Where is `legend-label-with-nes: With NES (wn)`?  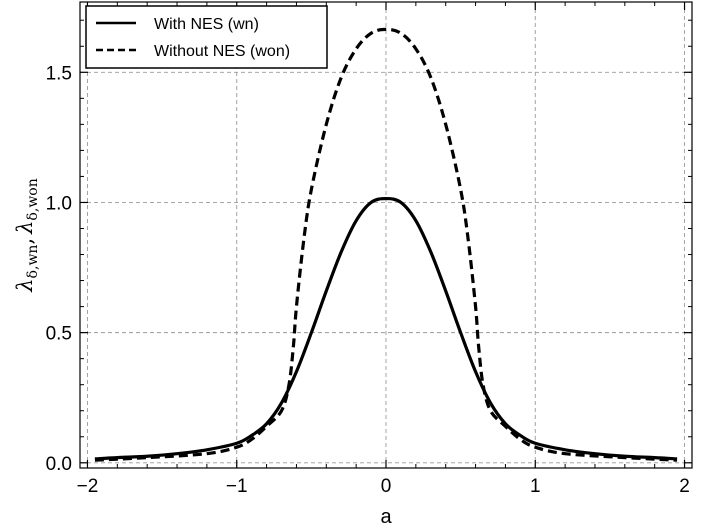 legend-label-with-nes: With NES (wn) is located at coordinates (206, 24).